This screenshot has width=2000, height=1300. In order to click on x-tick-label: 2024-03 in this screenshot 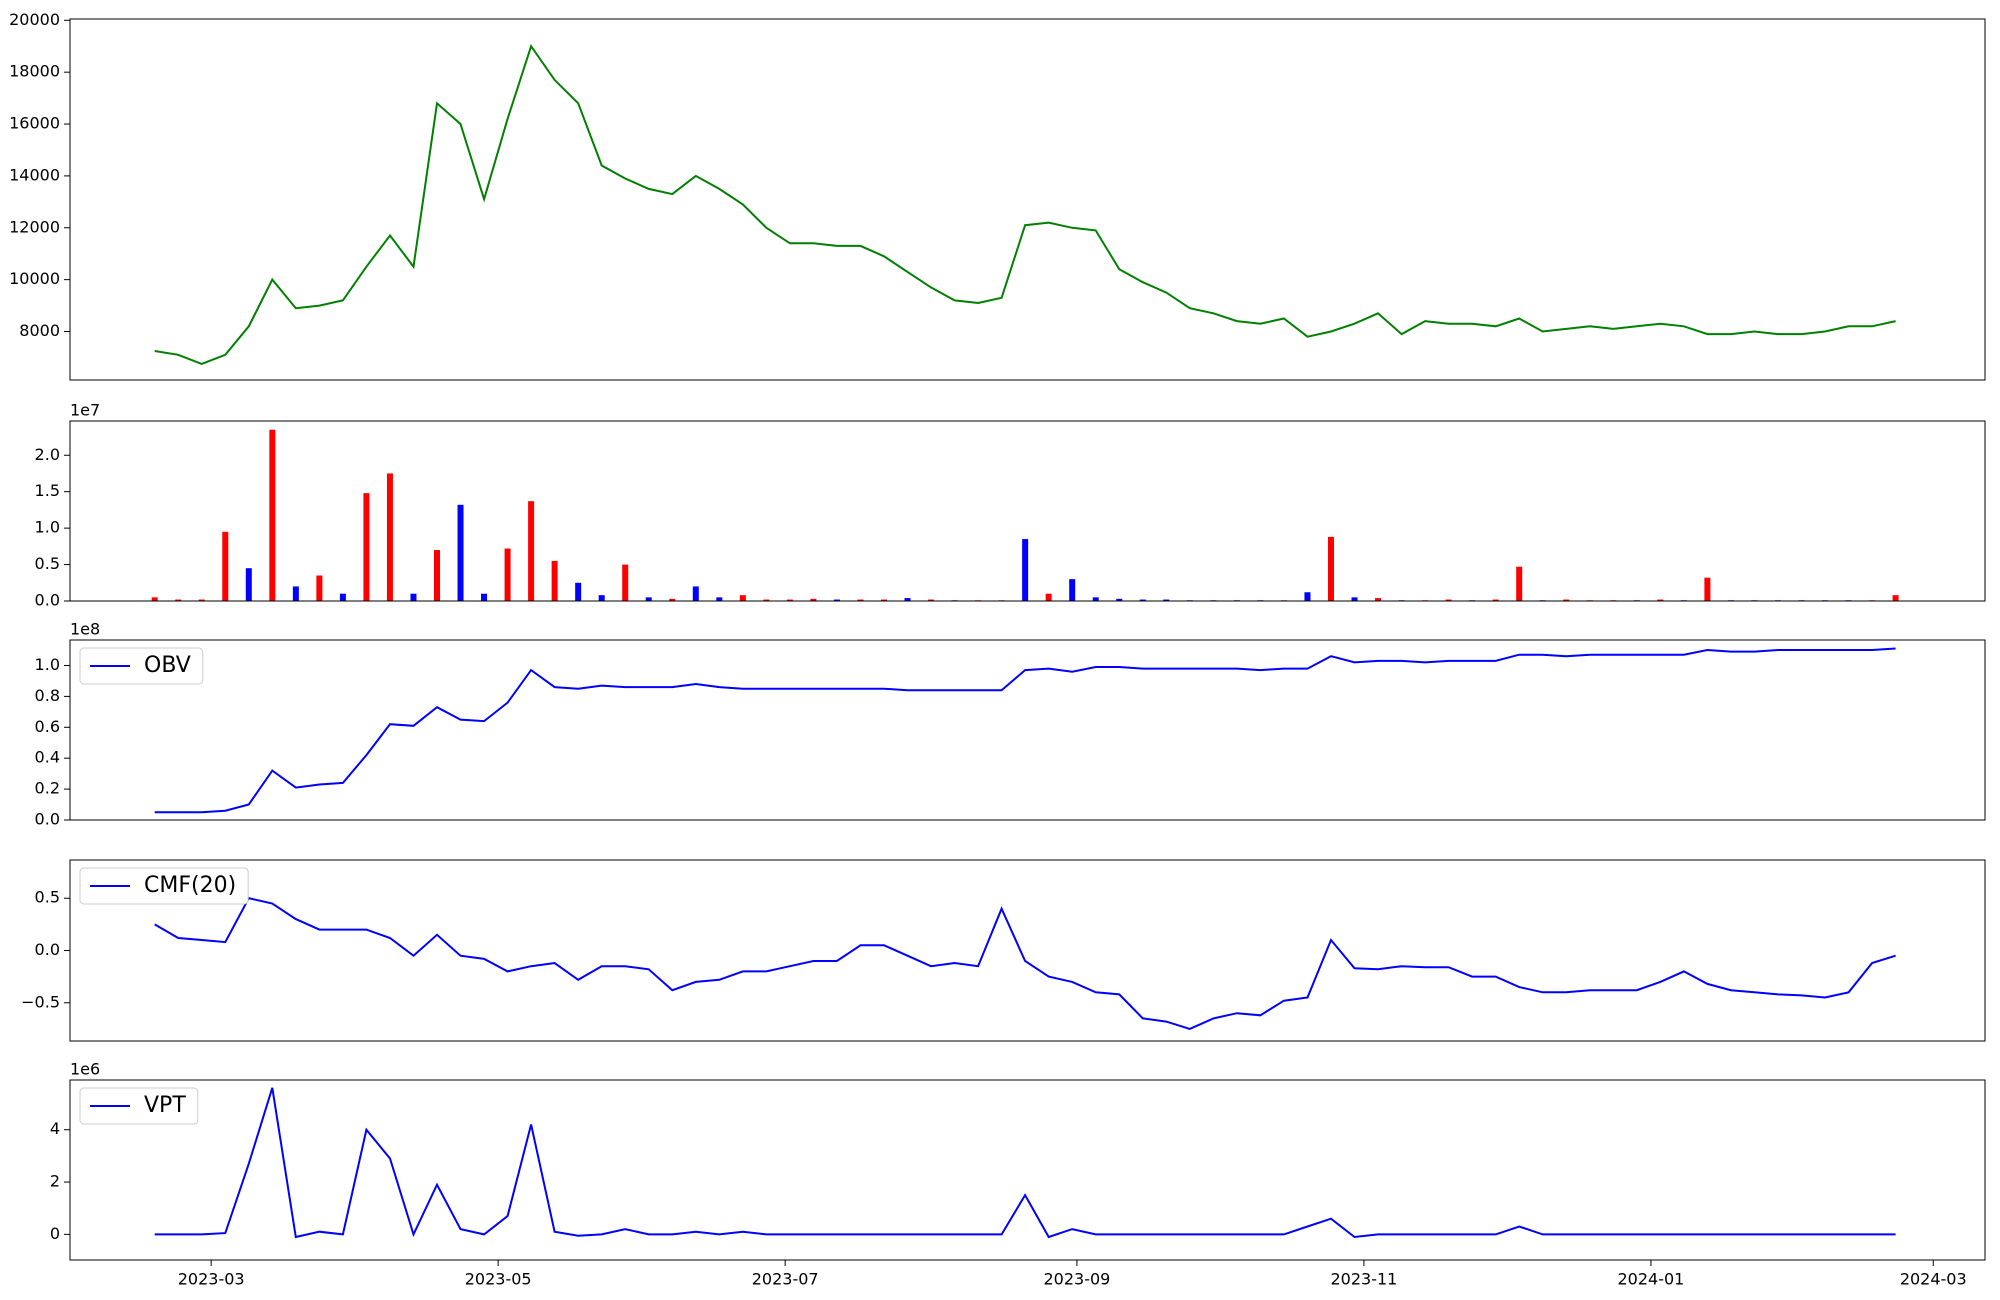, I will do `click(1933, 1279)`.